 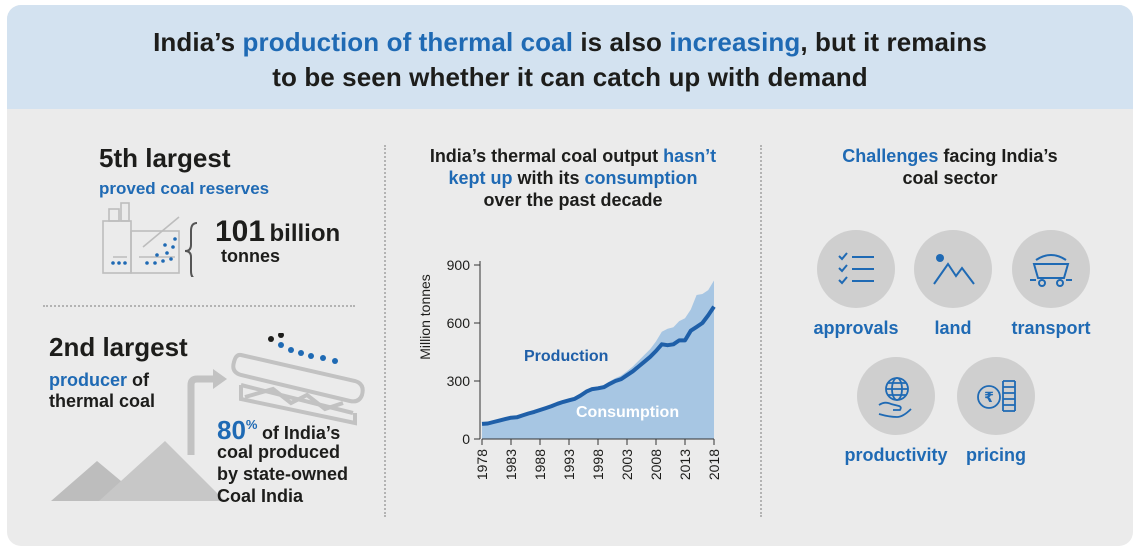 What do you see at coordinates (511, 464) in the screenshot?
I see `x-tick-label: 1983` at bounding box center [511, 464].